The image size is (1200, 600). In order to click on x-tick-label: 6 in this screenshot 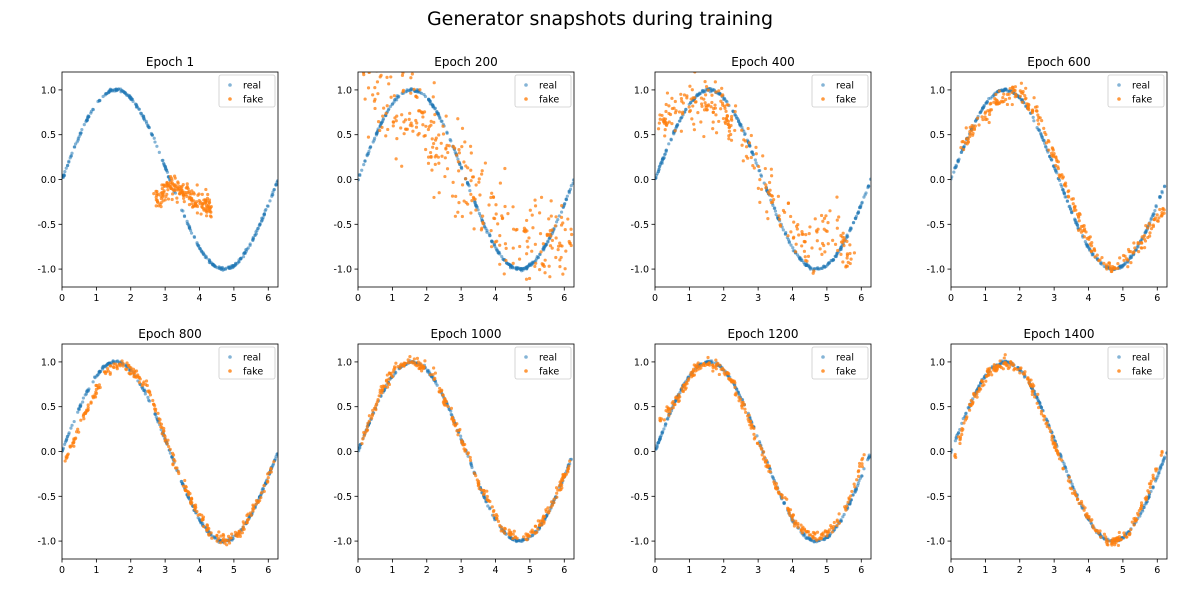, I will do `click(268, 570)`.